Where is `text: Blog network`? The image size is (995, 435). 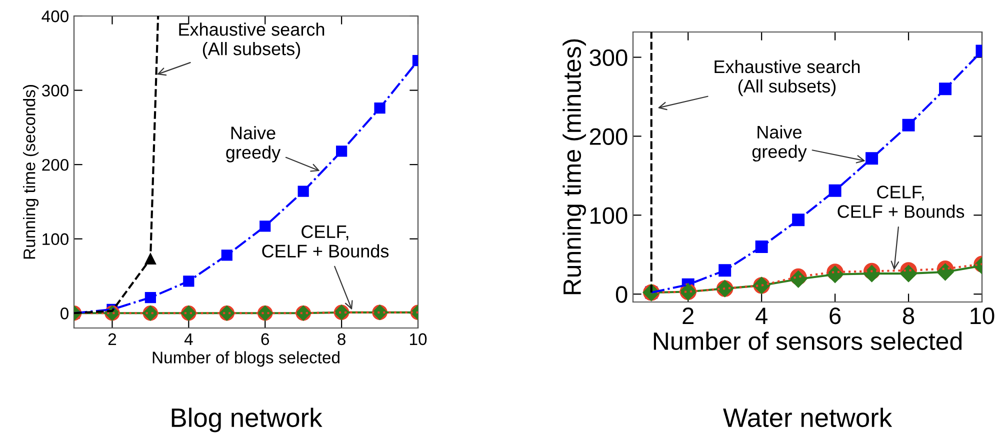 text: Blog network is located at coordinates (247, 420).